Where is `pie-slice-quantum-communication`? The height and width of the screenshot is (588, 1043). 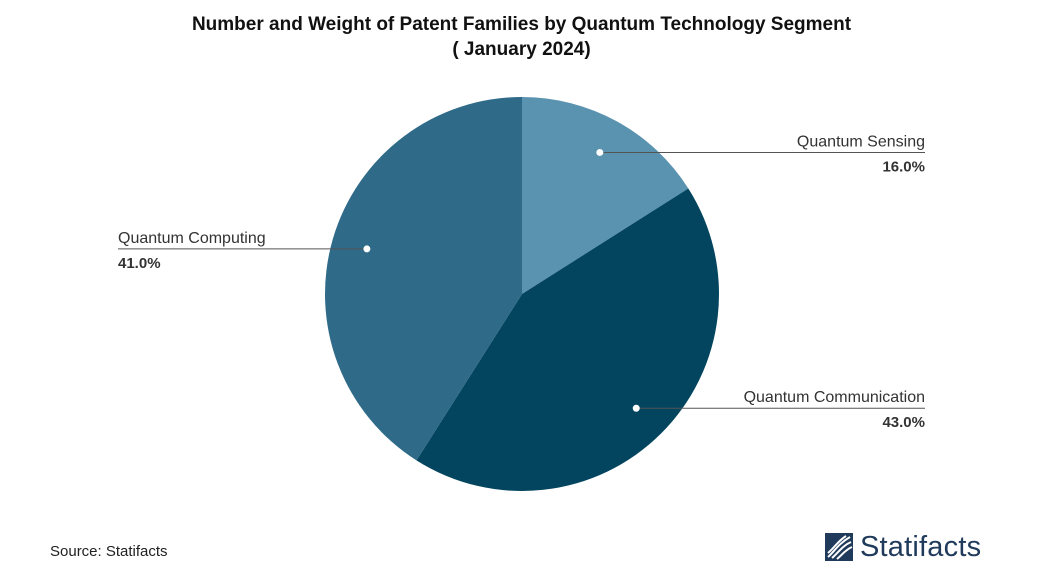 pie-slice-quantum-communication is located at coordinates (567, 339).